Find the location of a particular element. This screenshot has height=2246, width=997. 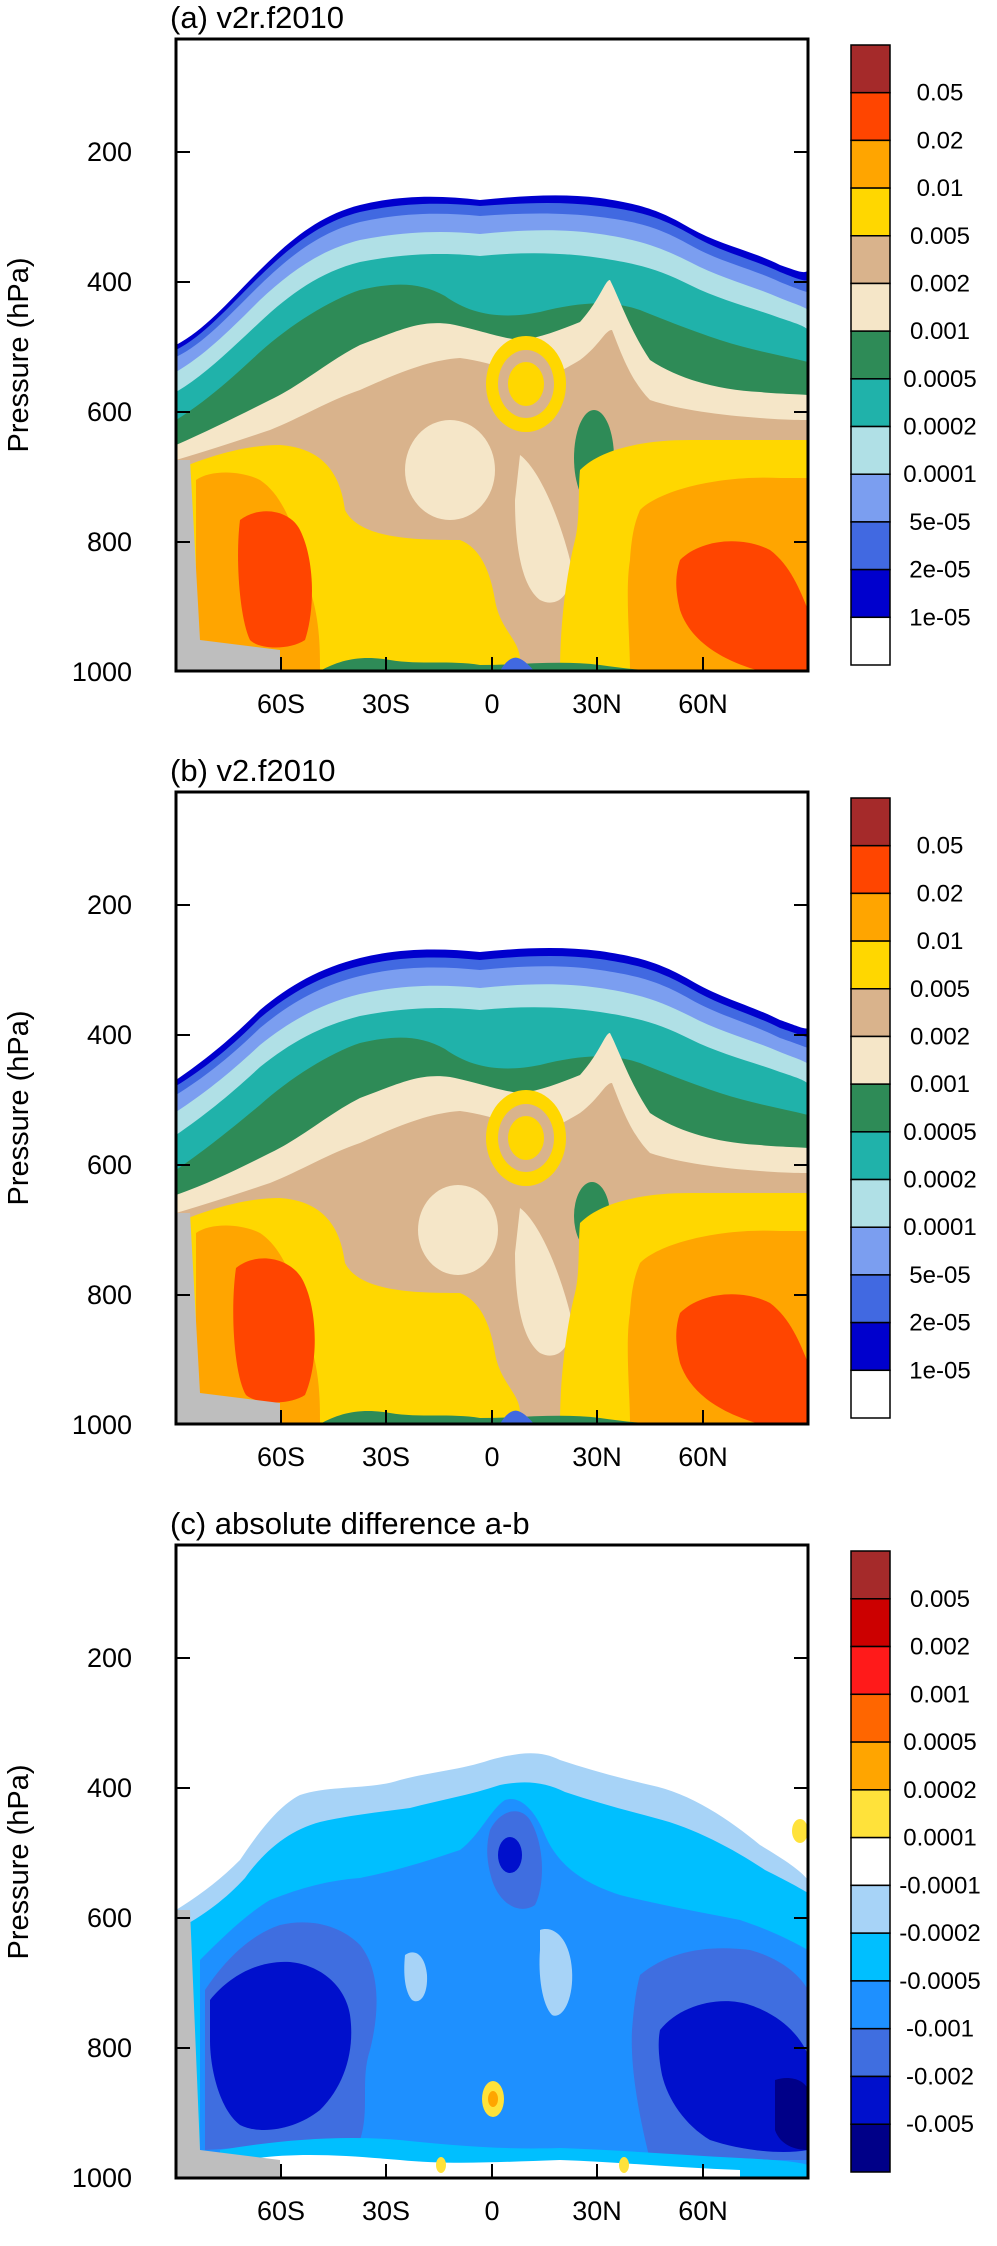

panel-a-title: (a) v2r.f2010 is located at coordinates (257, 17).